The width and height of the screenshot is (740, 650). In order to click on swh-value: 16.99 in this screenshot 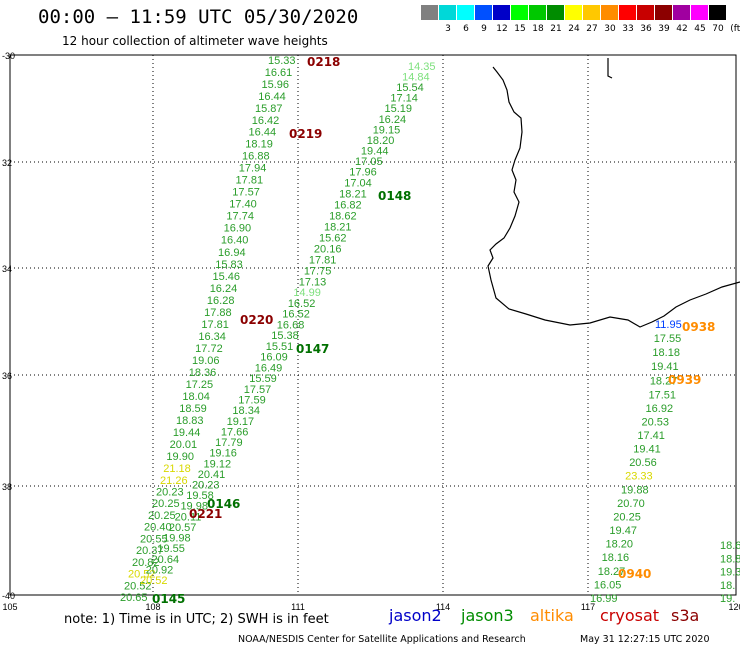, I will do `click(604, 599)`.